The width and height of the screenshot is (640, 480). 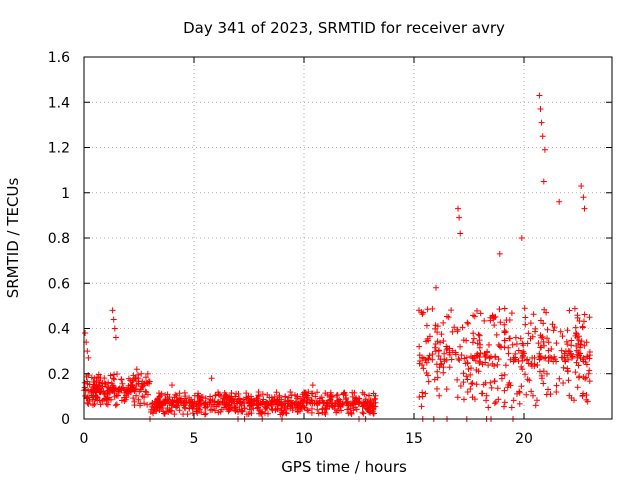 I want to click on y-tick-label: 0.6, so click(x=59, y=284).